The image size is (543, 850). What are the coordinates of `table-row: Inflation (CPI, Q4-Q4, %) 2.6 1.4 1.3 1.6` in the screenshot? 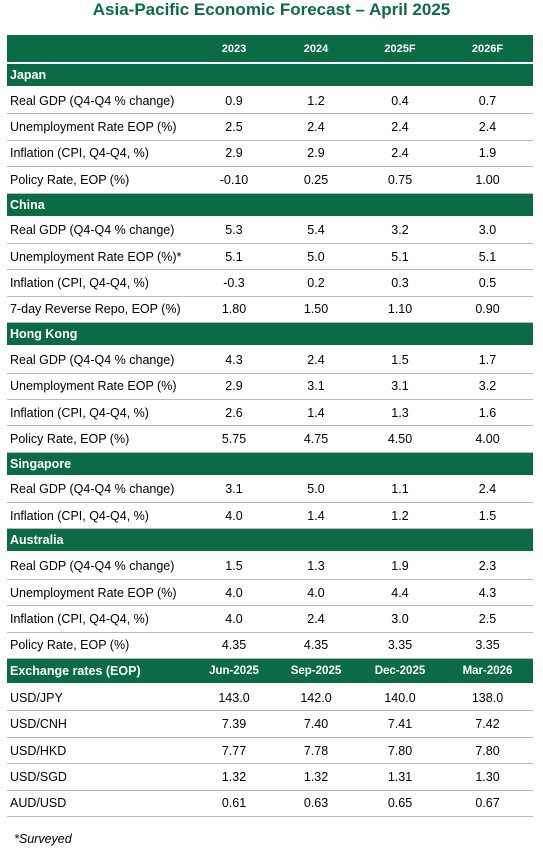 It's located at (270, 413).